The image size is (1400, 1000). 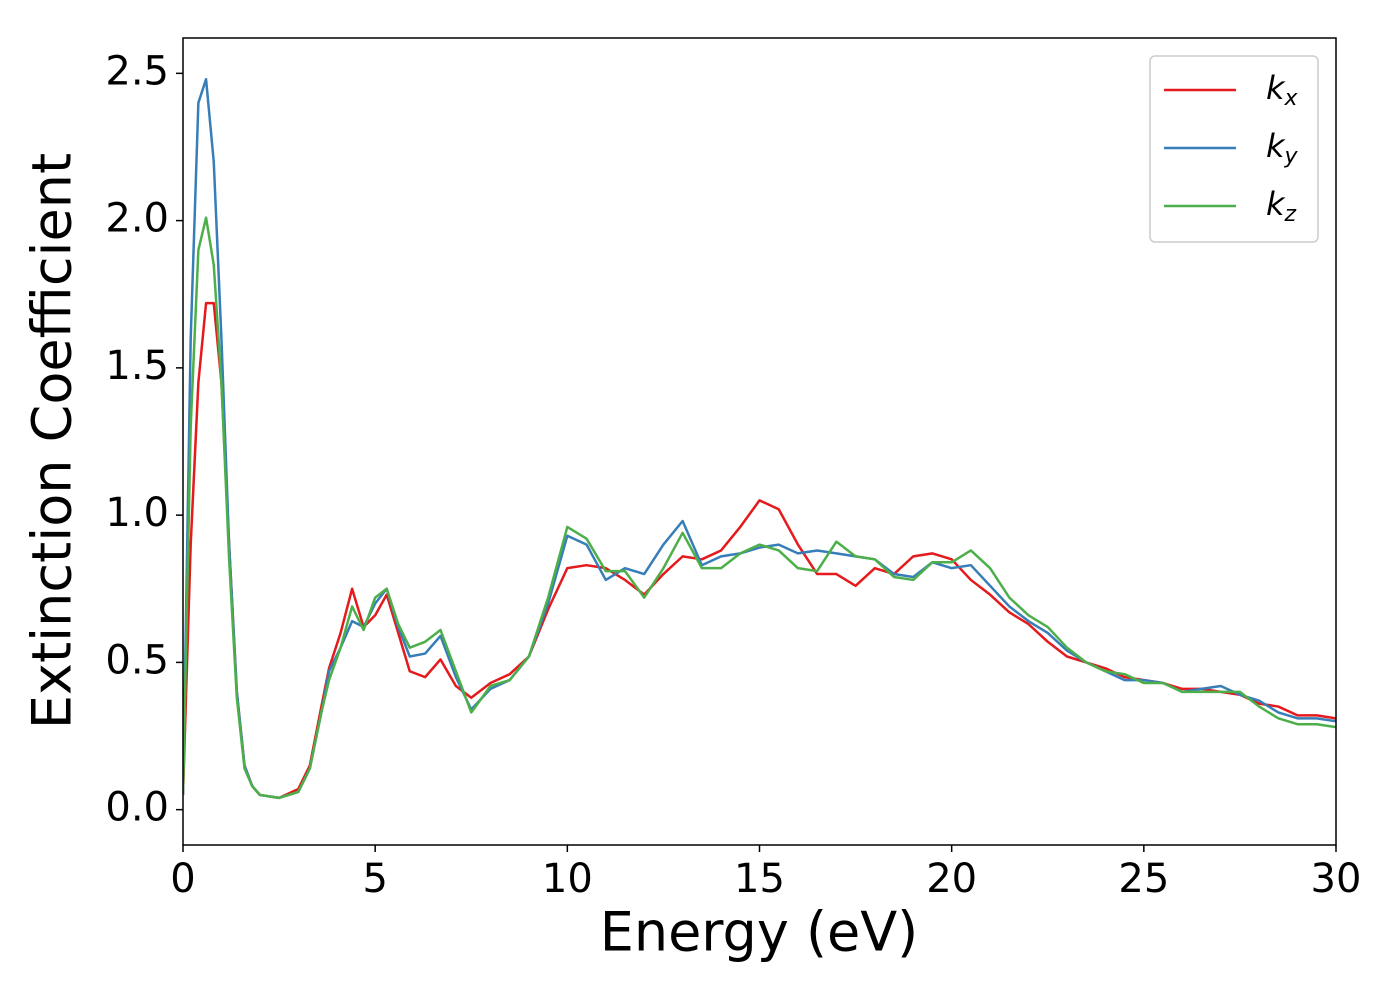 What do you see at coordinates (374, 879) in the screenshot?
I see `x-tick-label: 5` at bounding box center [374, 879].